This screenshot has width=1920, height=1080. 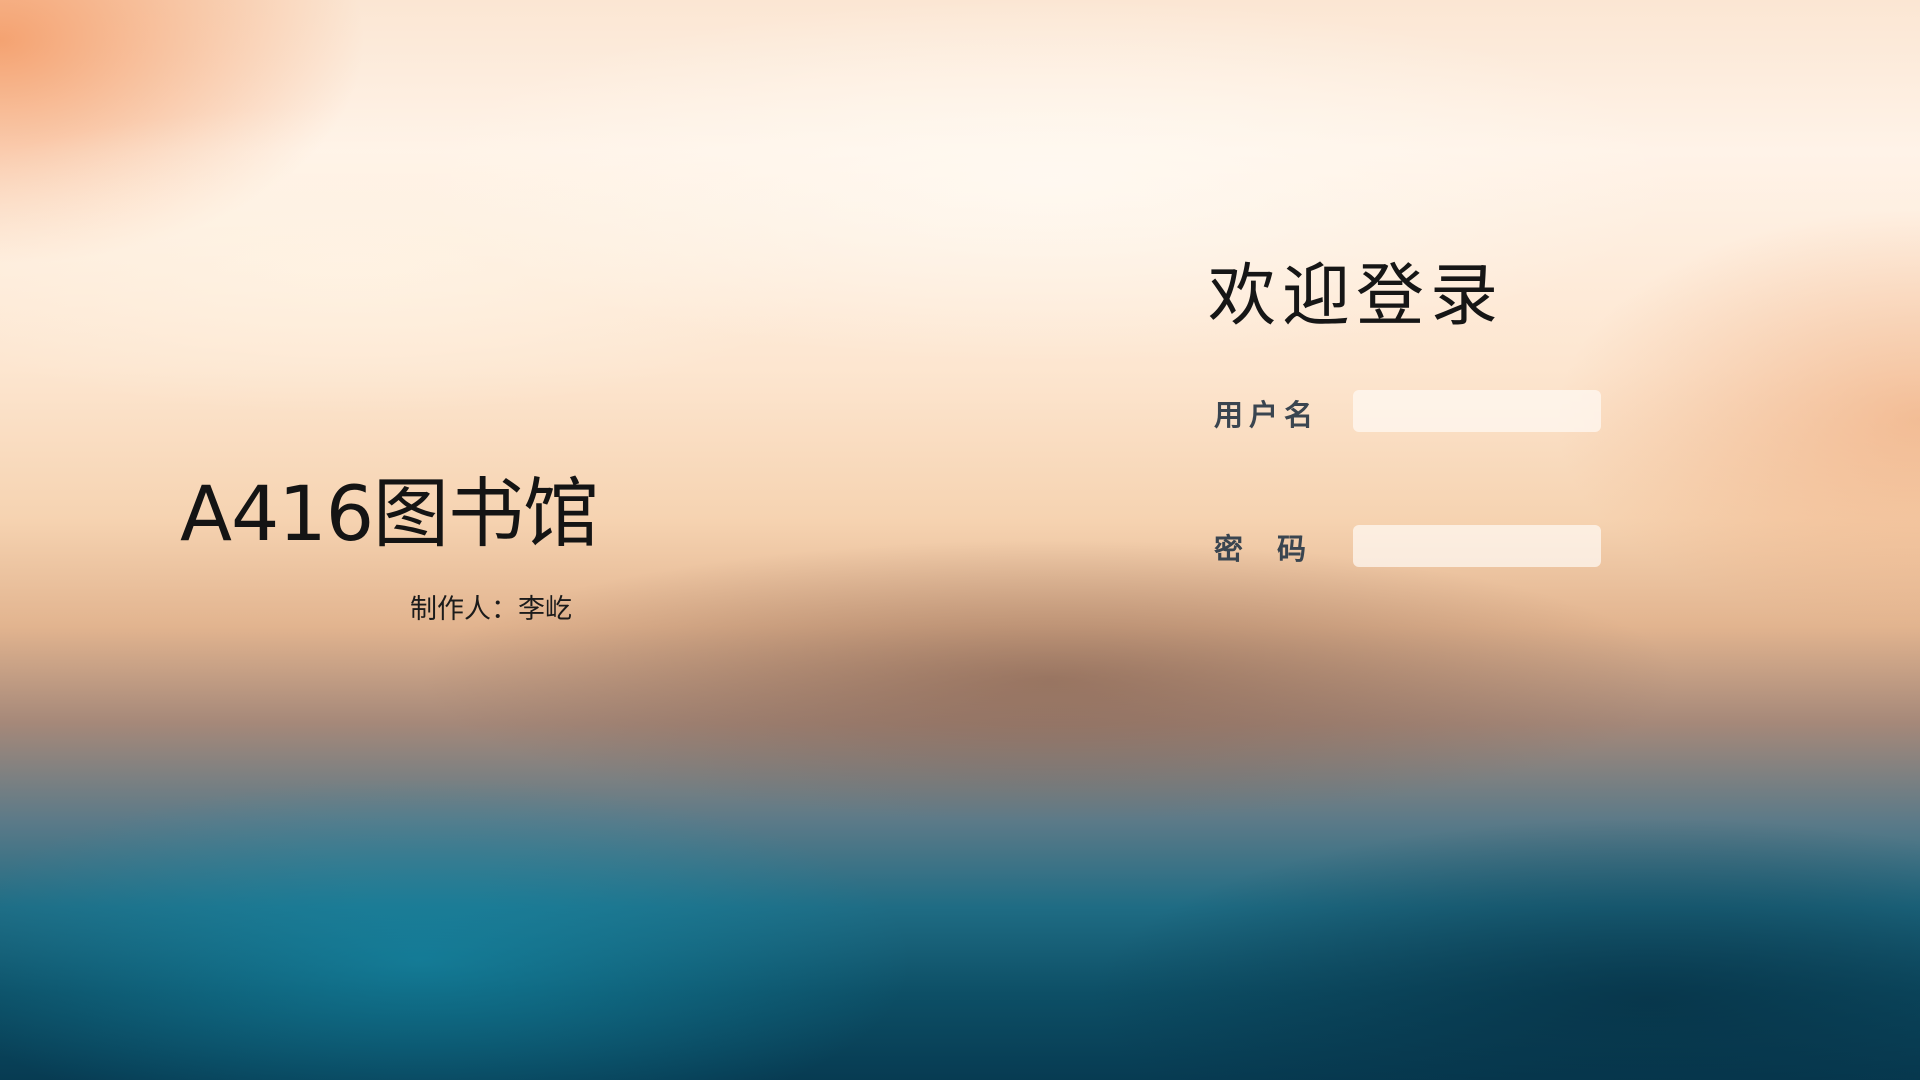 What do you see at coordinates (1356, 296) in the screenshot?
I see `login-title: 欢迎登录` at bounding box center [1356, 296].